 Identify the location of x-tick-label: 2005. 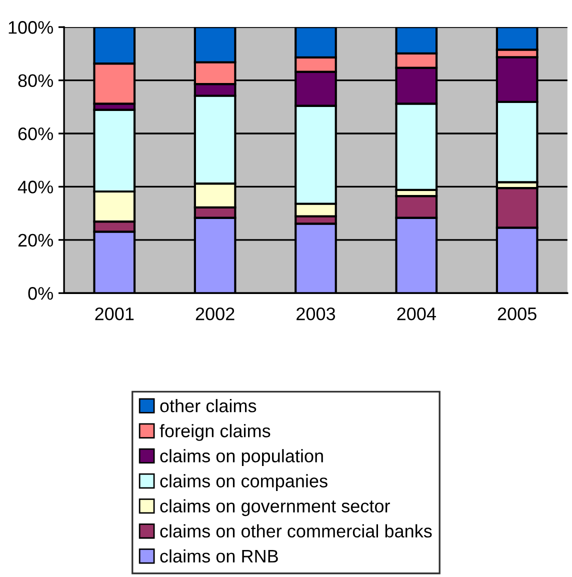
(517, 313).